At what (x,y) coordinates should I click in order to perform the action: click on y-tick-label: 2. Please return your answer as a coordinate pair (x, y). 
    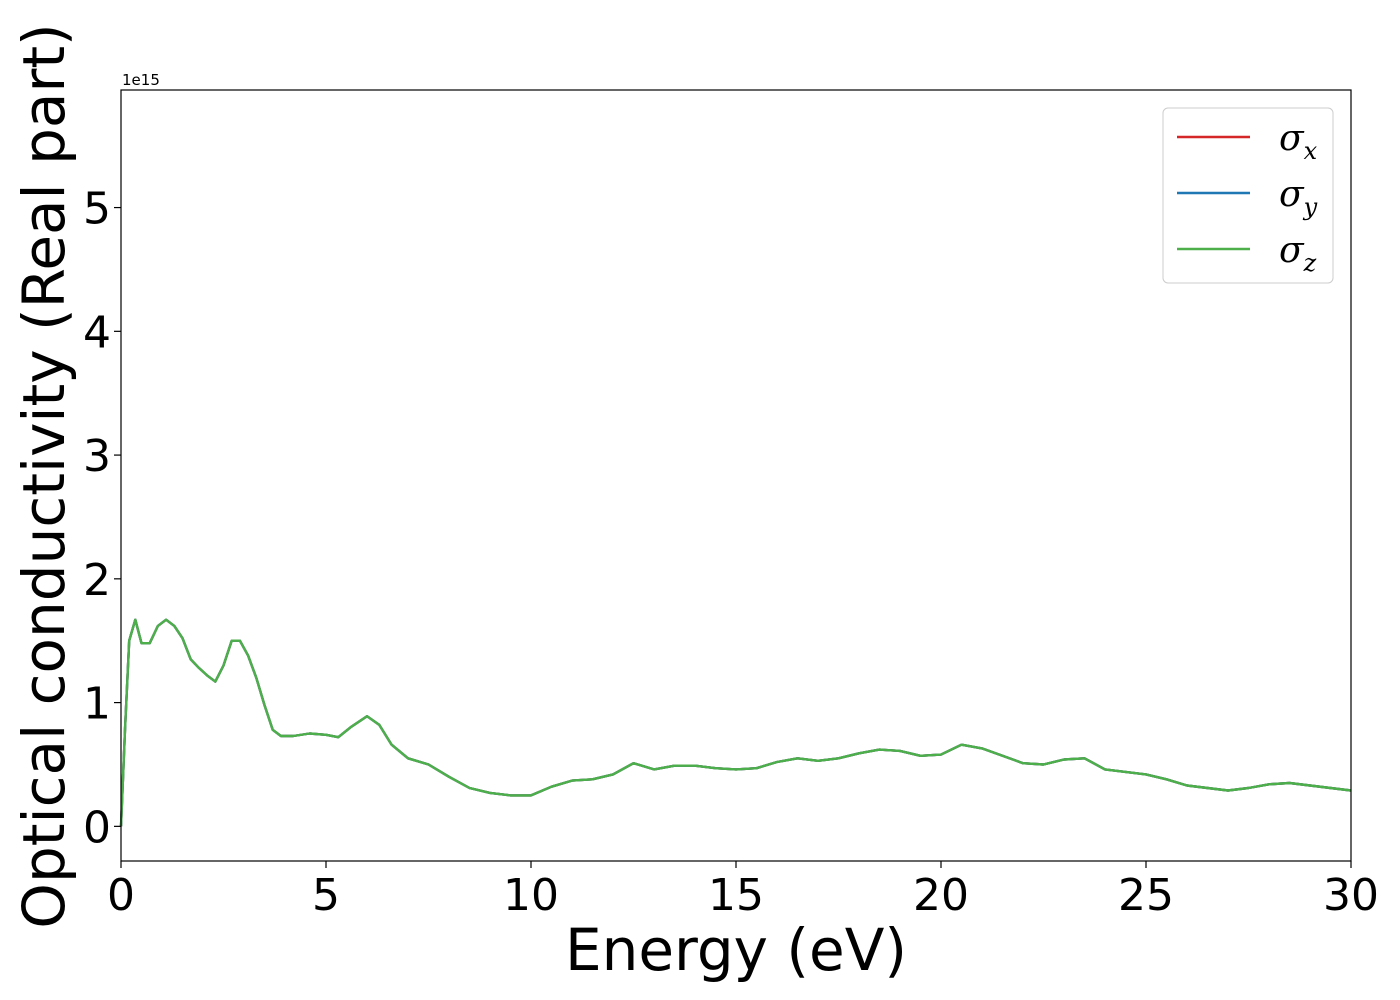
    Looking at the image, I should click on (97, 580).